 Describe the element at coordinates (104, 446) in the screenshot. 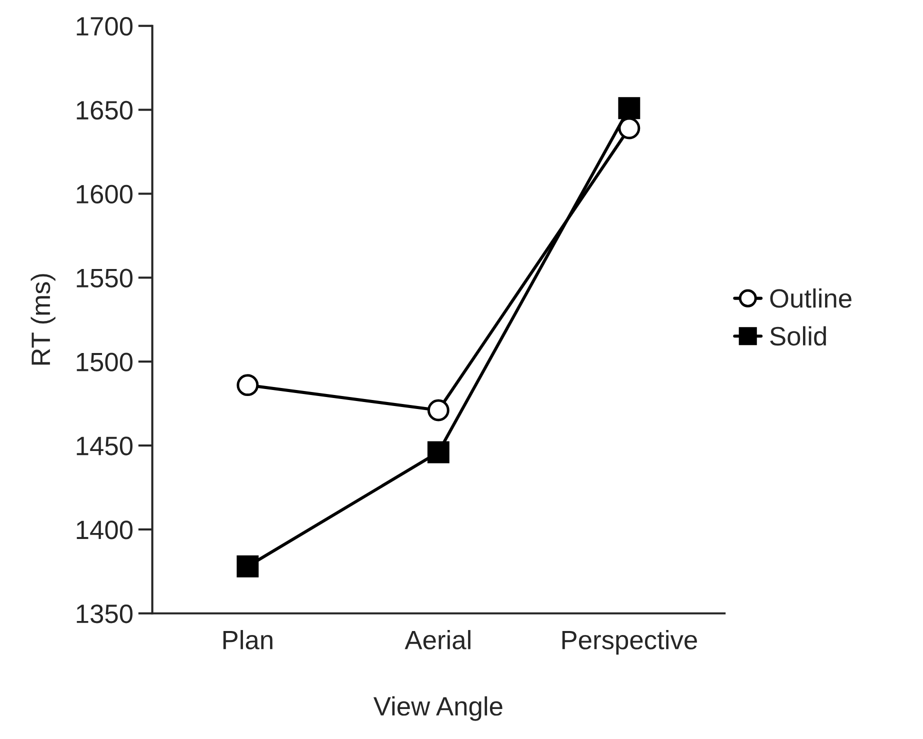

I see `y-tick-label: 1450` at that location.